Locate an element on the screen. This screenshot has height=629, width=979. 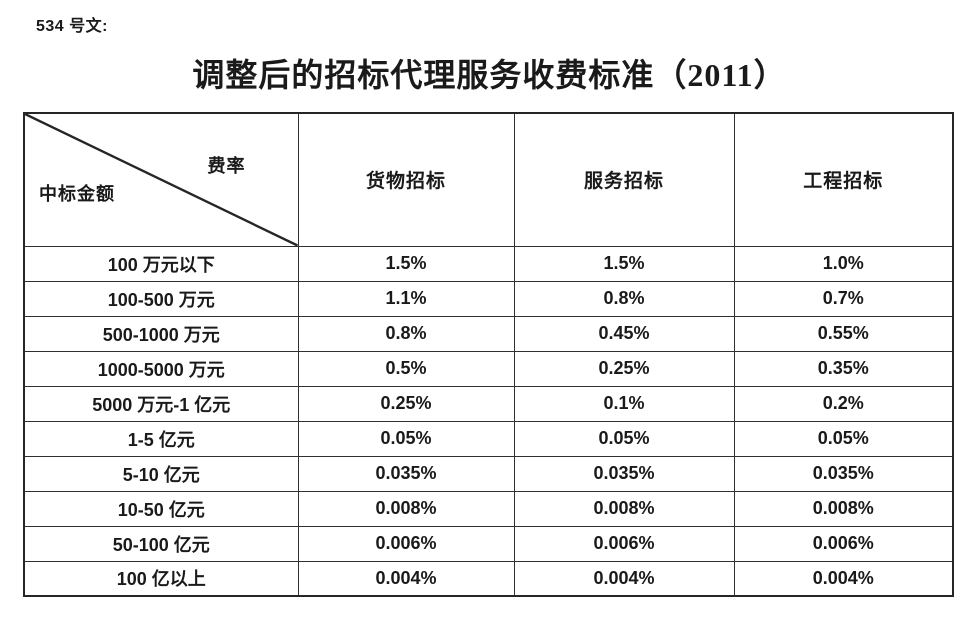
service-rate-cell: 0.25% is located at coordinates (624, 368).